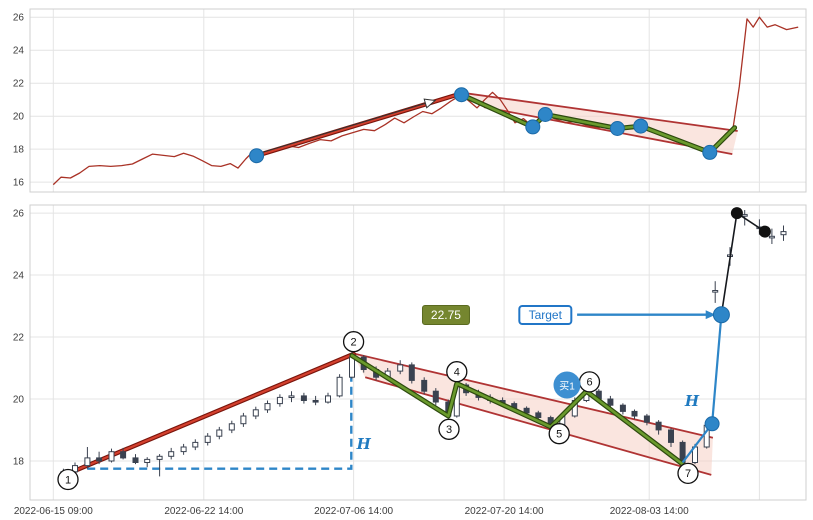 This screenshot has height=520, width=813. I want to click on x-tick-label: 2022-06-15 09:00, so click(53, 511).